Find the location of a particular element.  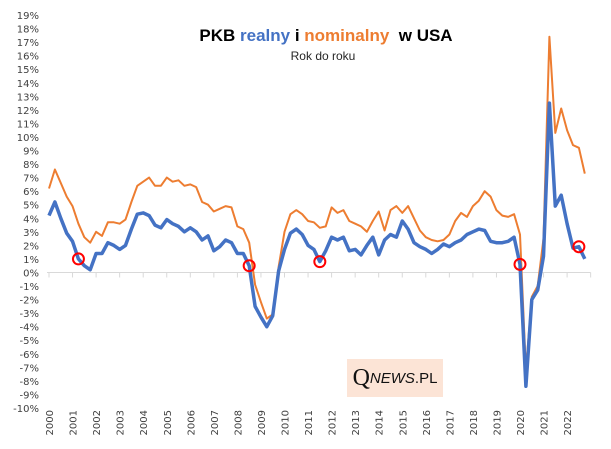

x-tick-label: 2009 is located at coordinates (262, 422).